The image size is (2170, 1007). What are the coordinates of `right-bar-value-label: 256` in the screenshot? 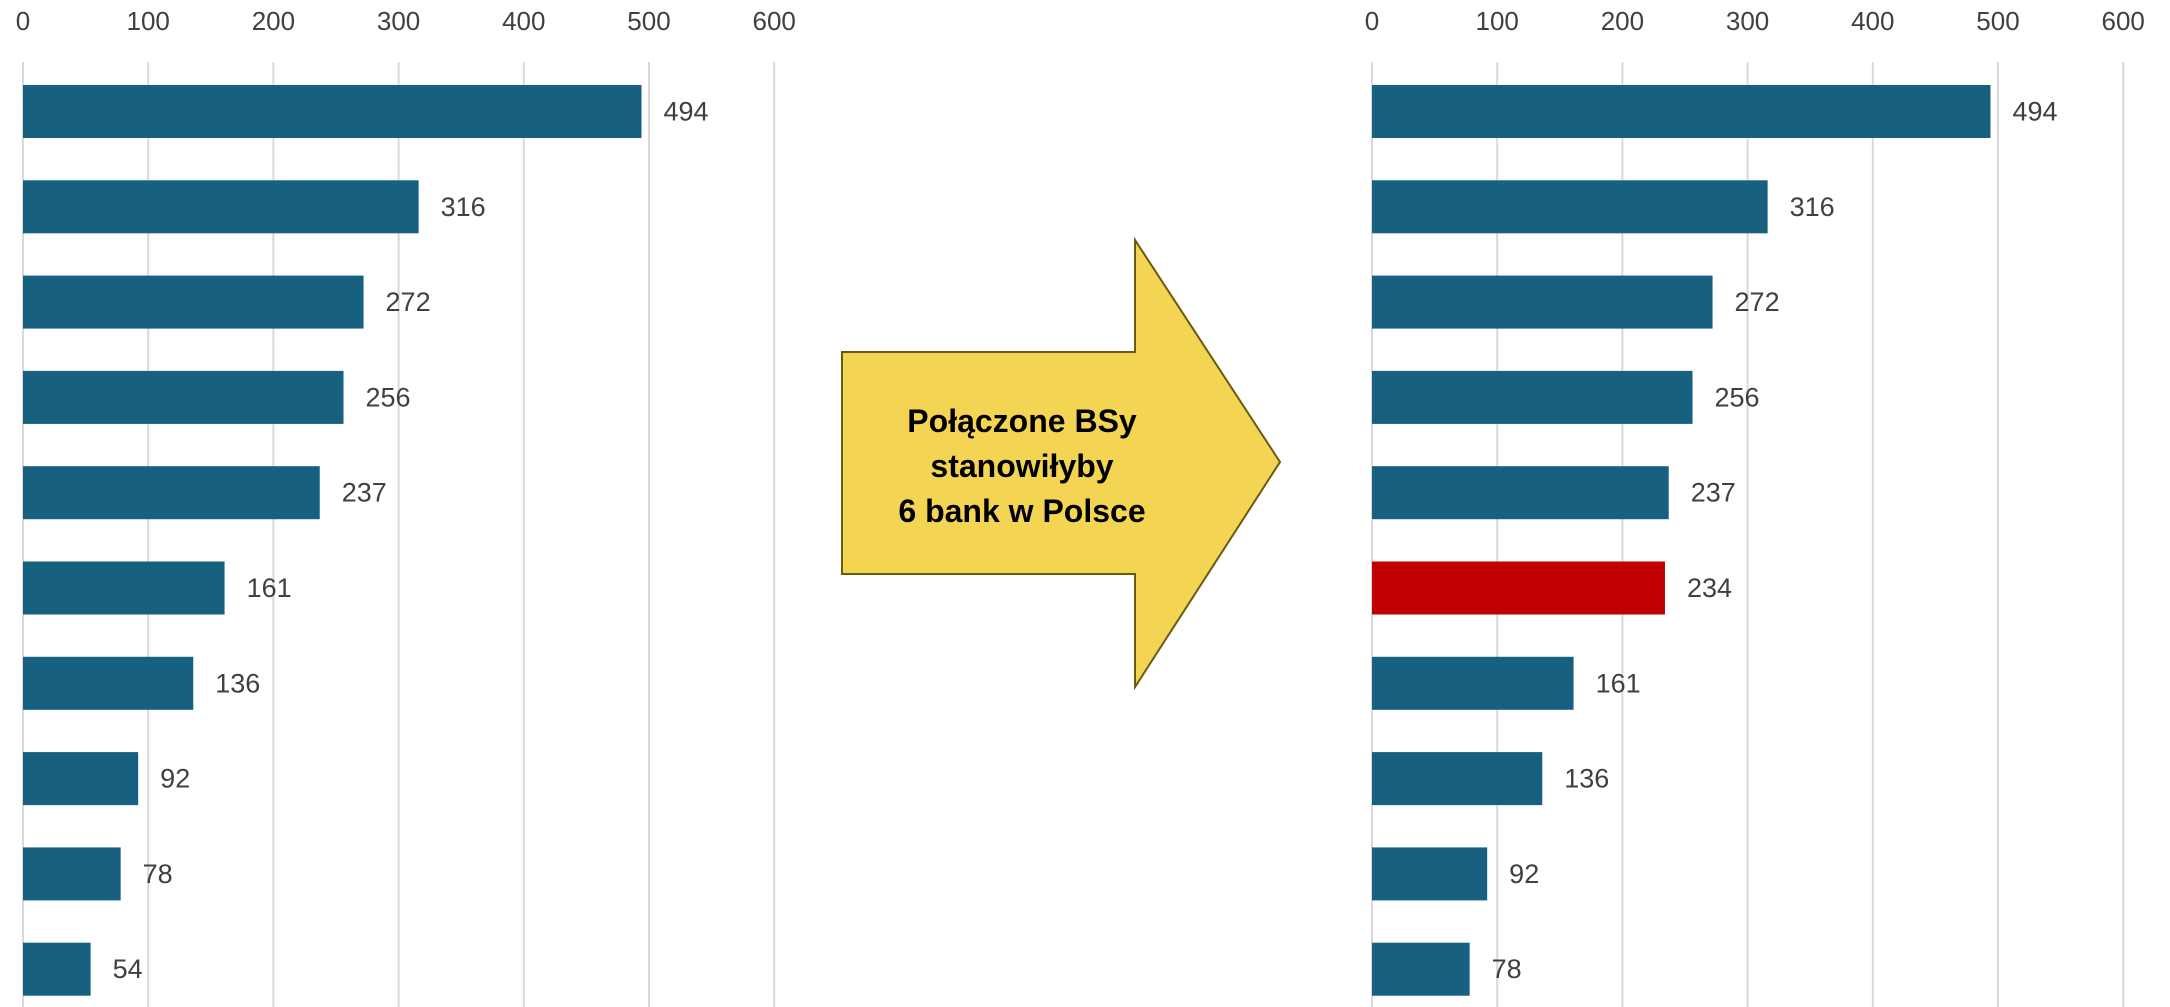 It's located at (1737, 397).